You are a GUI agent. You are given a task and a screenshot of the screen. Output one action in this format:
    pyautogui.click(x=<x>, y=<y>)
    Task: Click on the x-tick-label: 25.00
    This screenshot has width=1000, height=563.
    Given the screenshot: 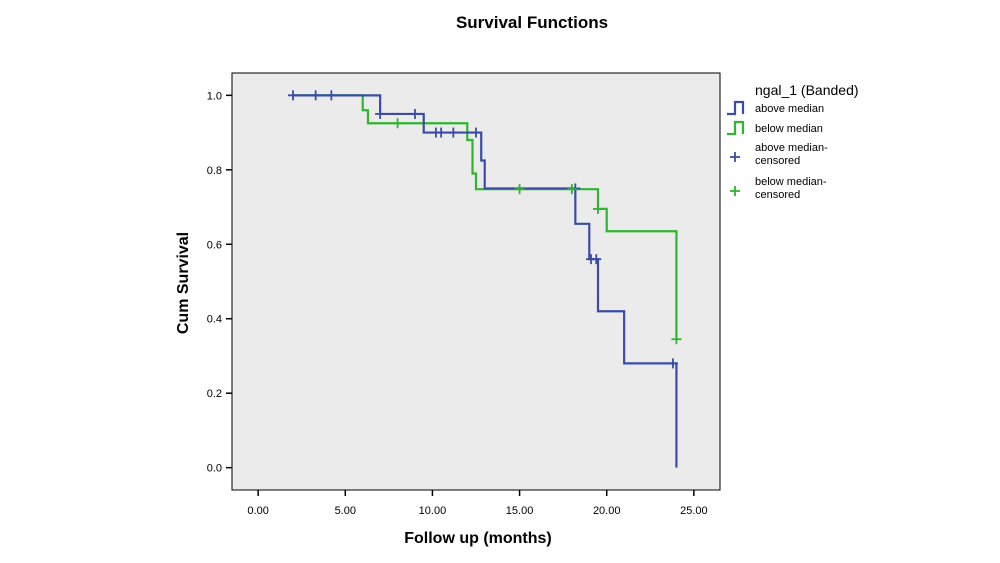 What is the action you would take?
    pyautogui.click(x=694, y=511)
    